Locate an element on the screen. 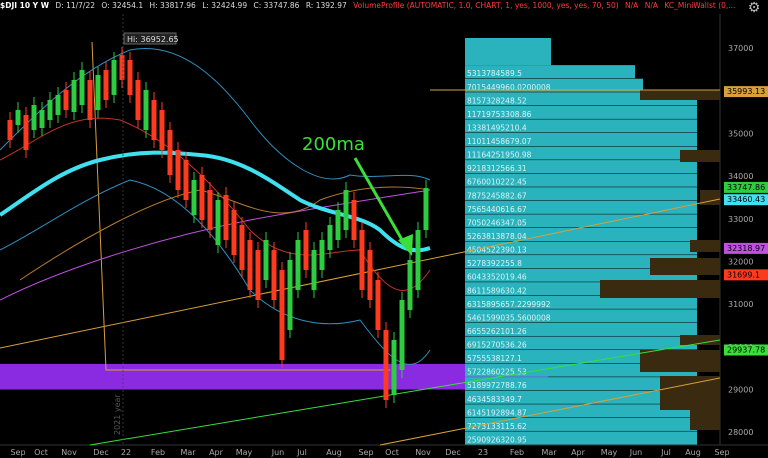 The image size is (768, 458). x-tick-label: Sep is located at coordinates (721, 452).